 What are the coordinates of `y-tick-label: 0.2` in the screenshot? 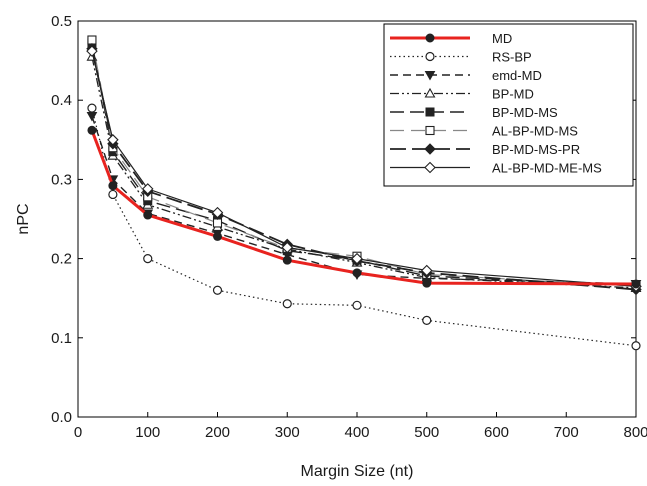 It's located at (61, 259).